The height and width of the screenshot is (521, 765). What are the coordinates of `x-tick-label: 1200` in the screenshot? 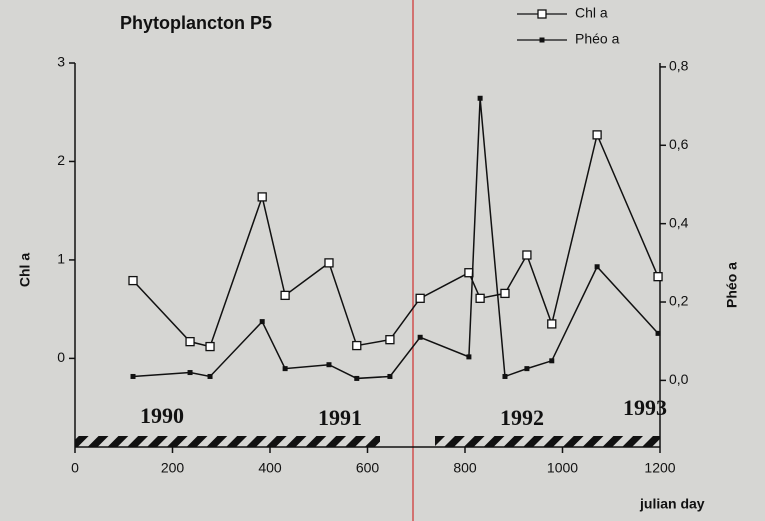 It's located at (659, 468).